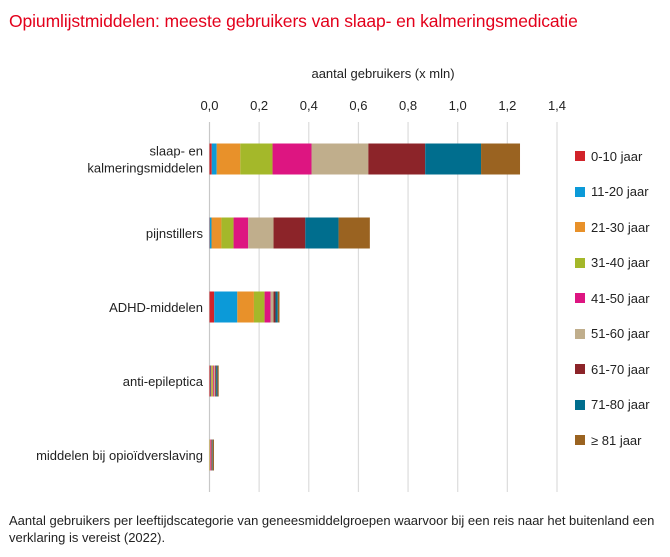 Image resolution: width=670 pixels, height=557 pixels. I want to click on x-tick-label: 1,2, so click(507, 105).